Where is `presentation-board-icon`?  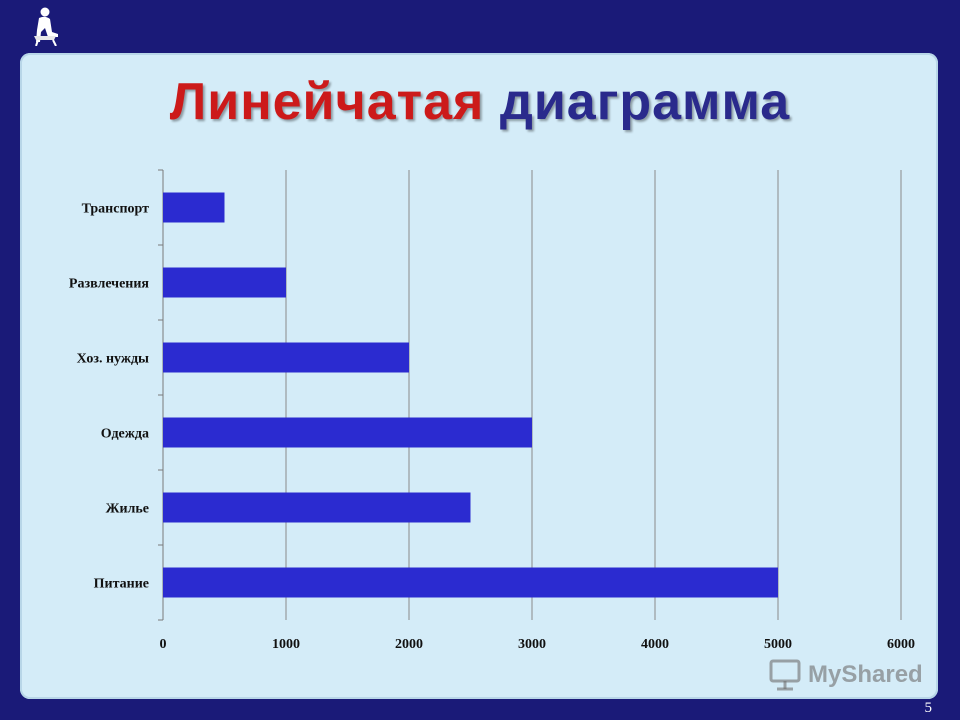
presentation-board-icon is located at coordinates (785, 675).